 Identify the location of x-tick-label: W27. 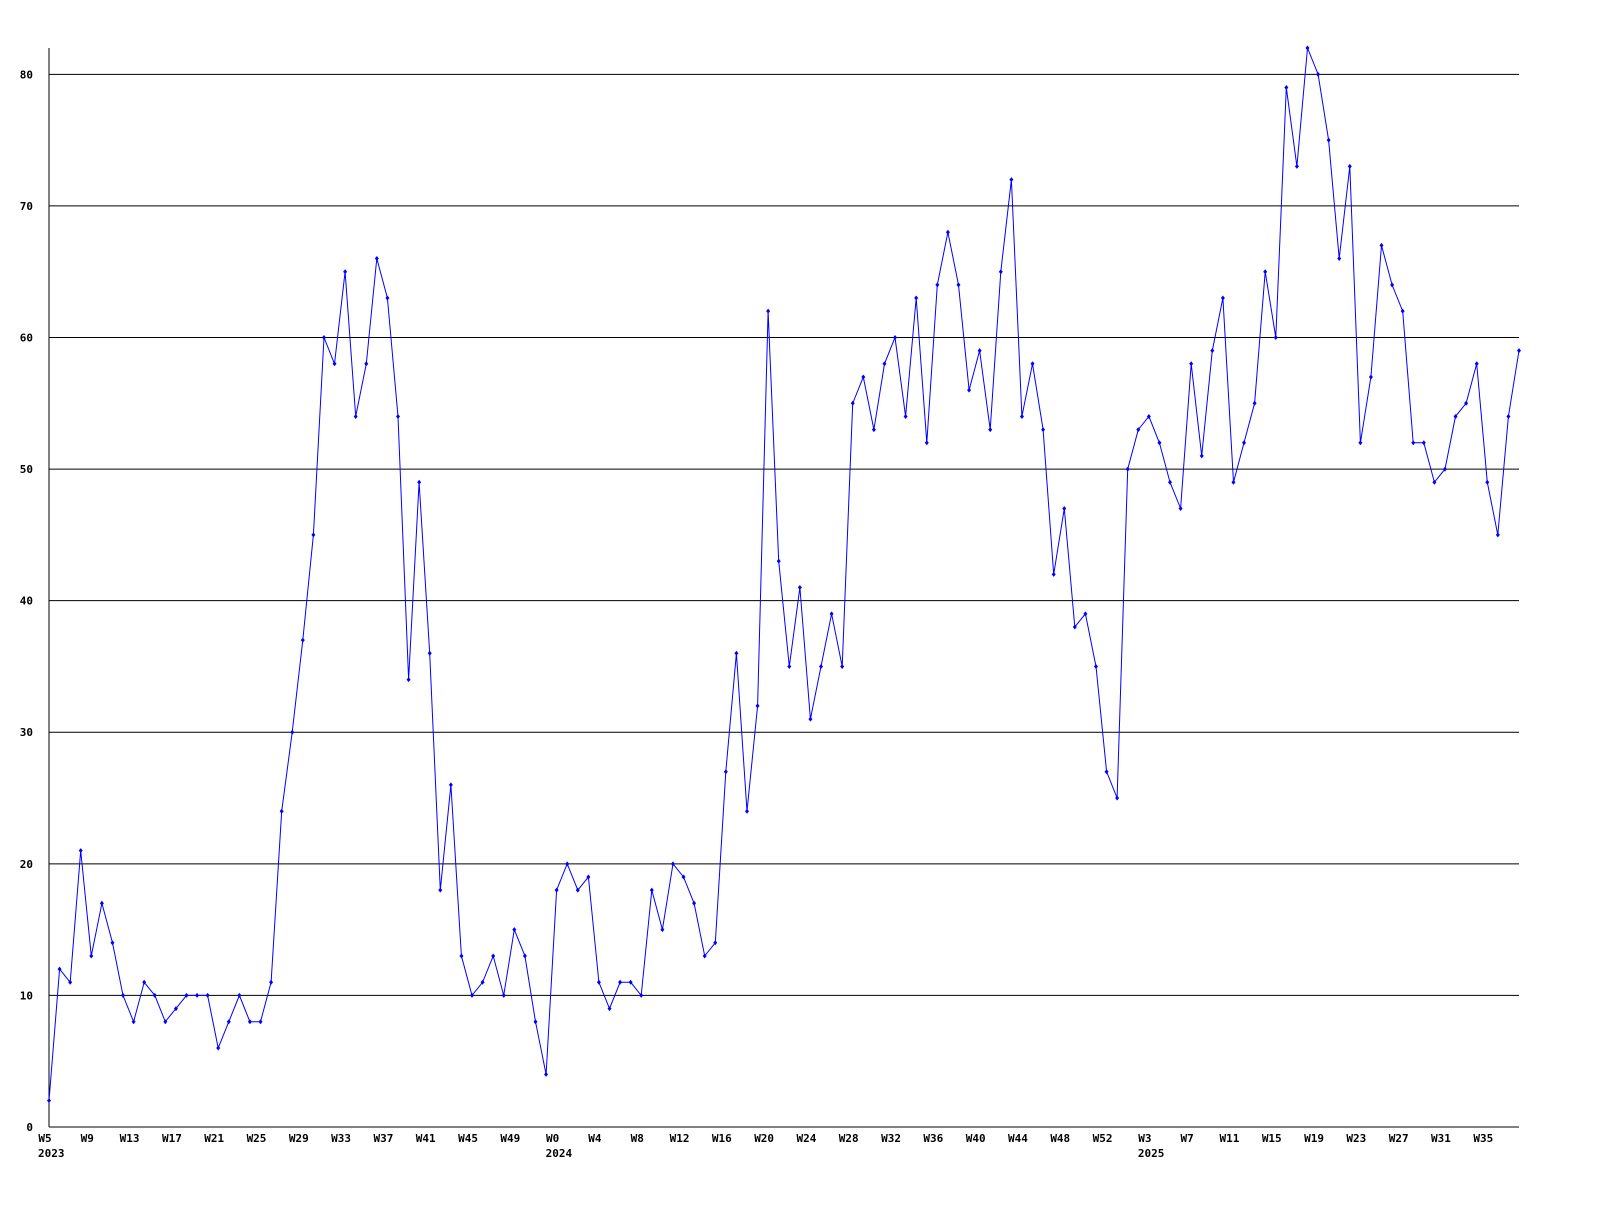
(1399, 1138).